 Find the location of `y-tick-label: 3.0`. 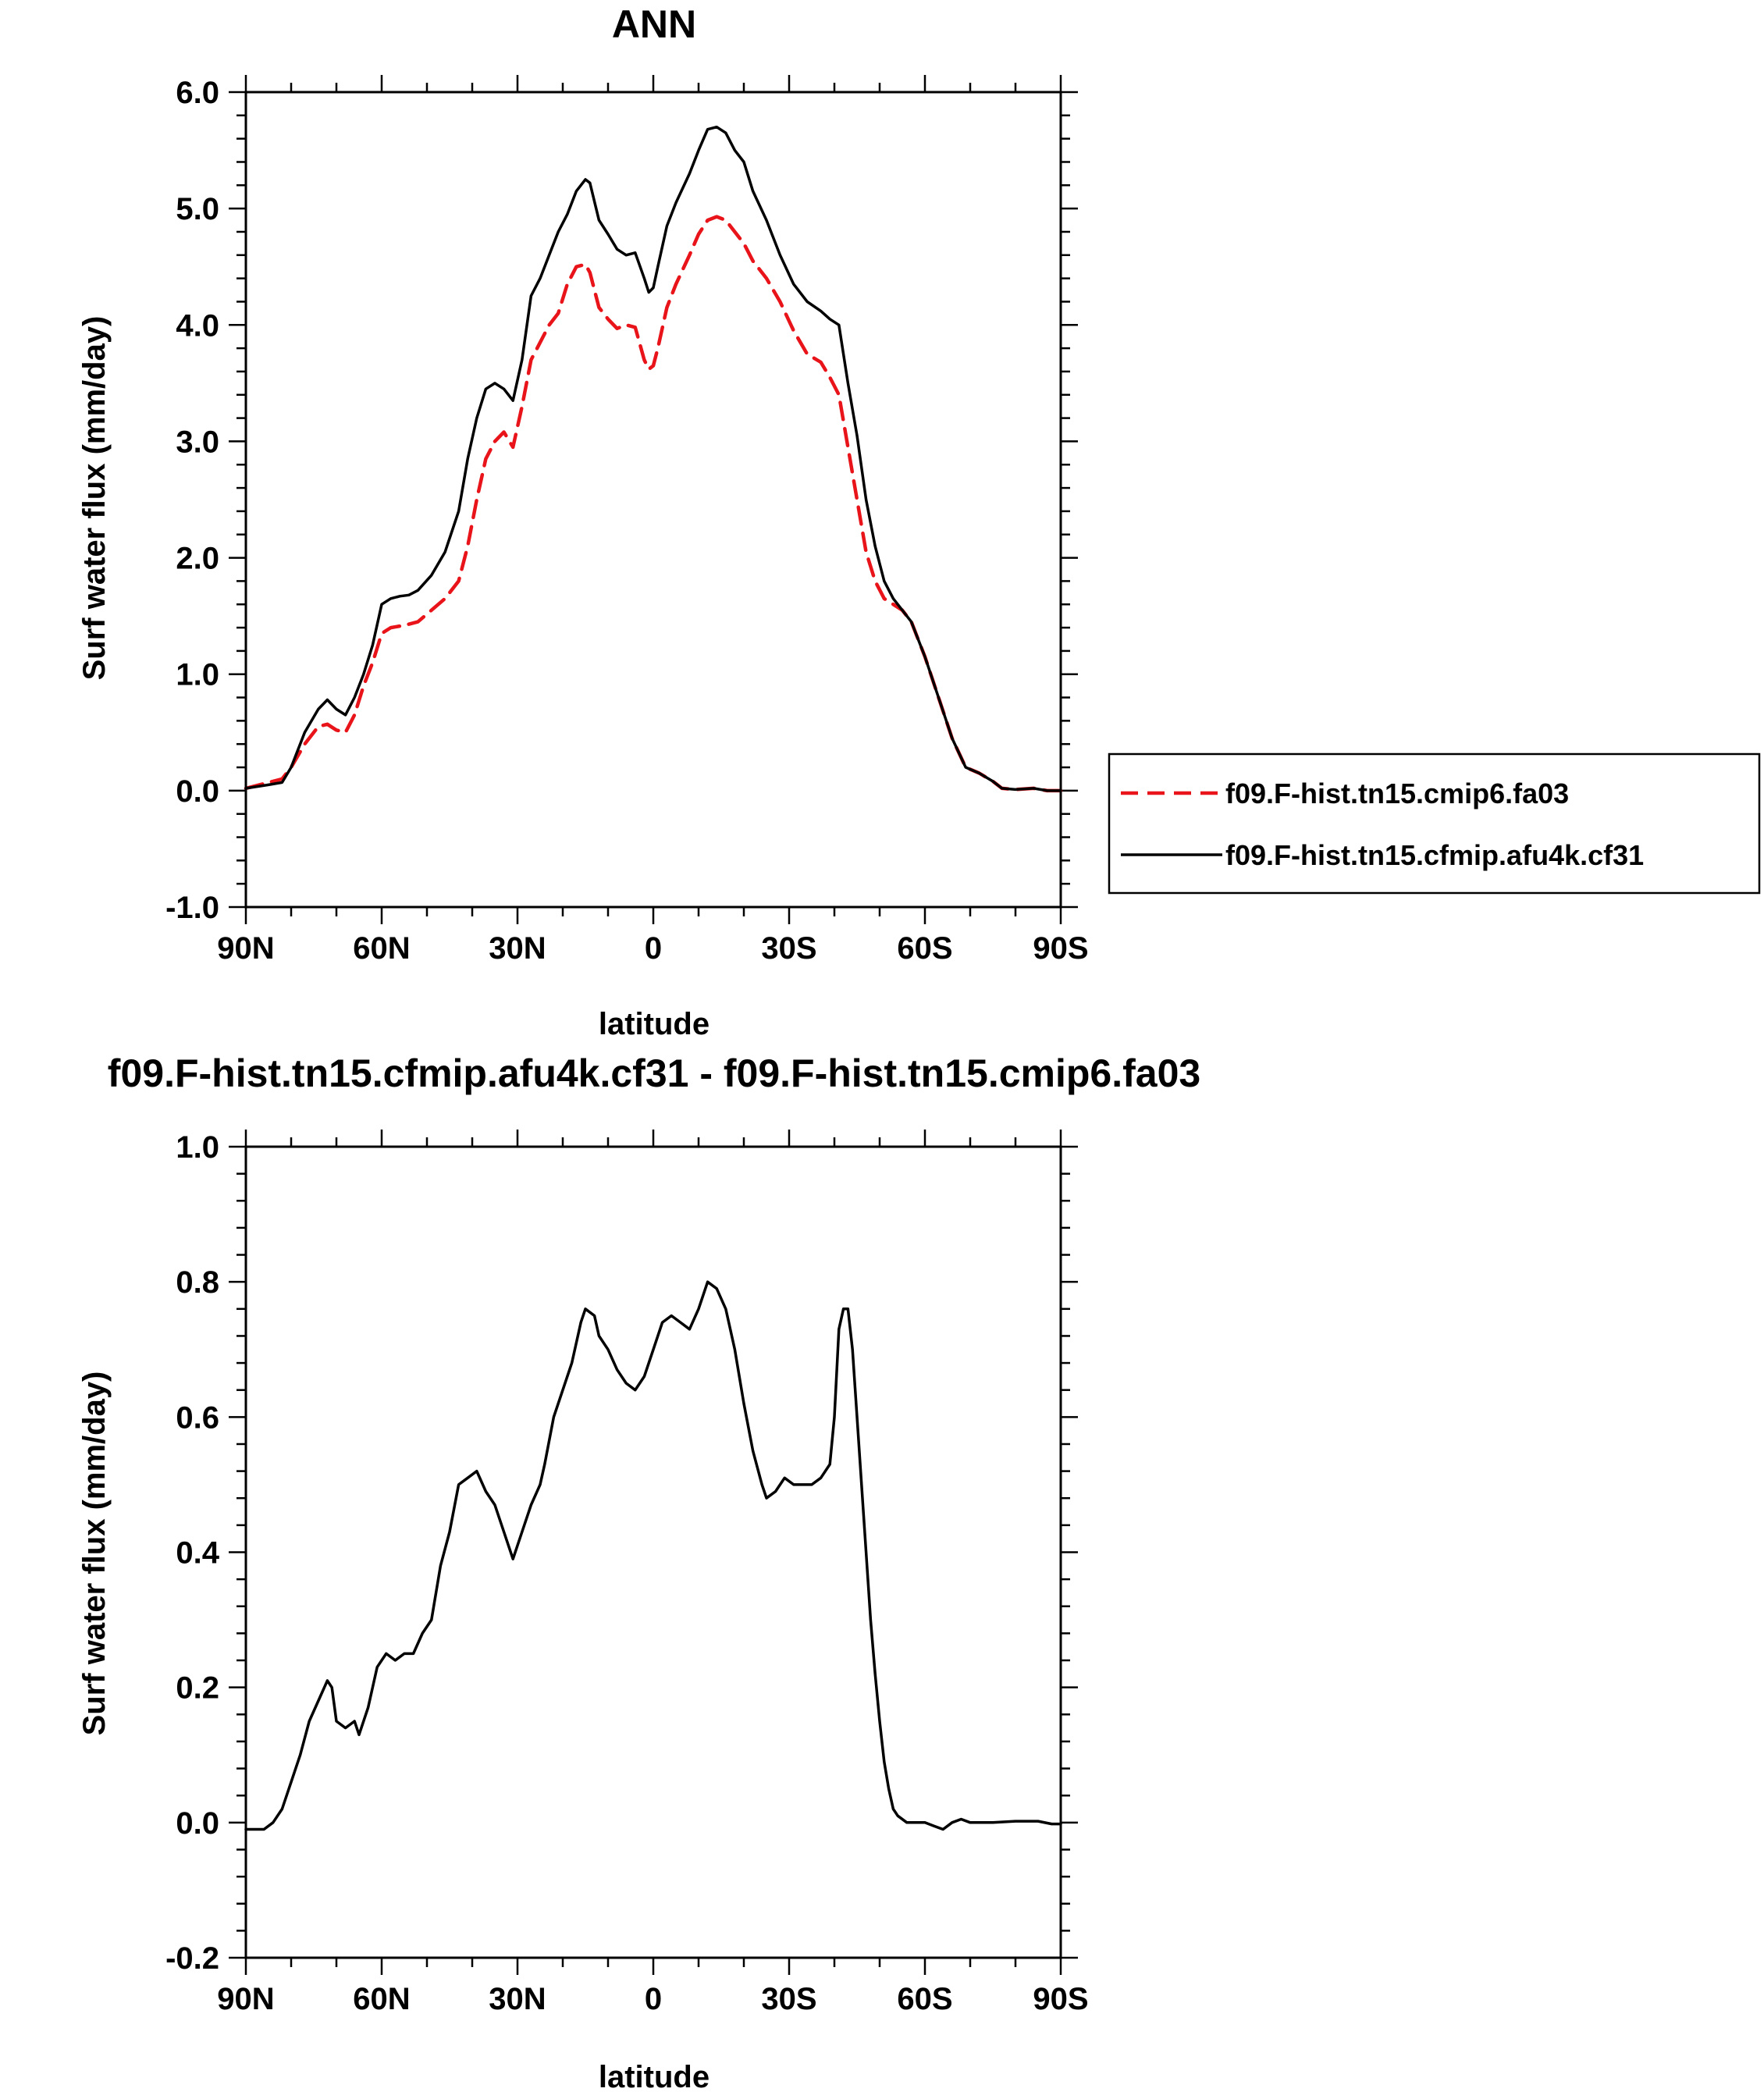

y-tick-label: 3.0 is located at coordinates (197, 442).